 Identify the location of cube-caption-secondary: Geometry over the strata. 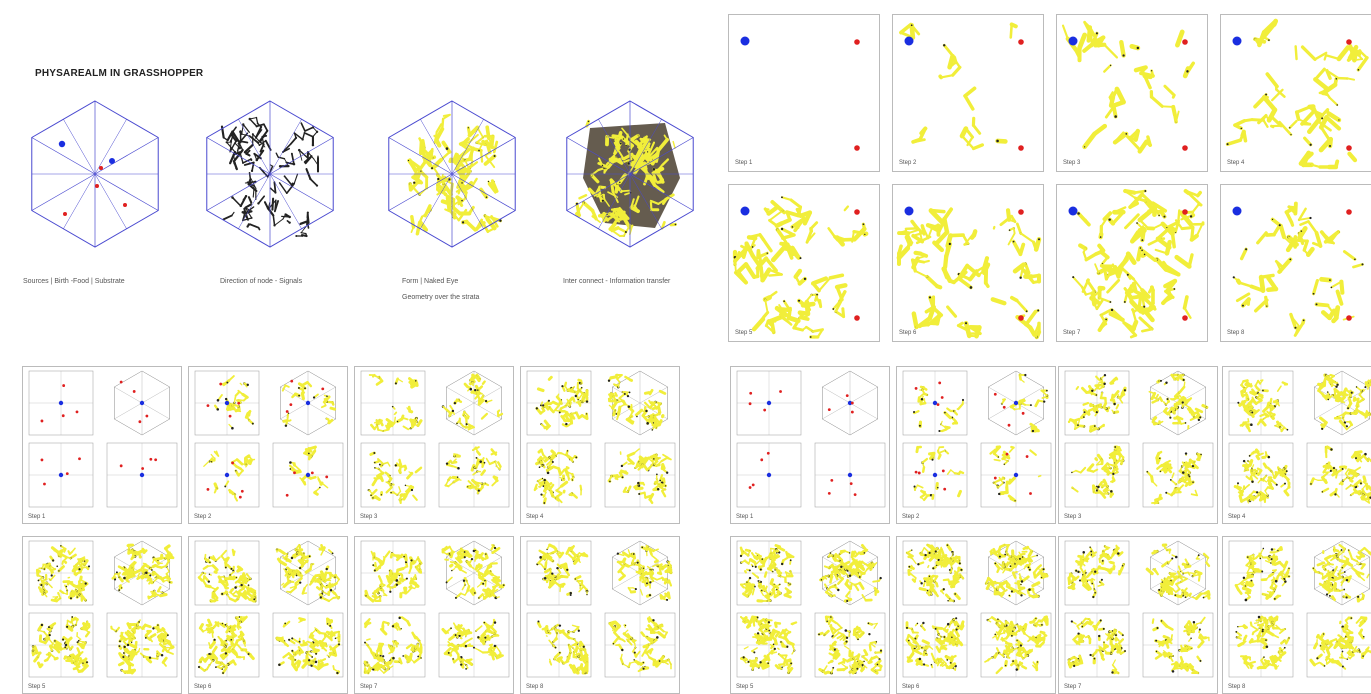
(441, 297).